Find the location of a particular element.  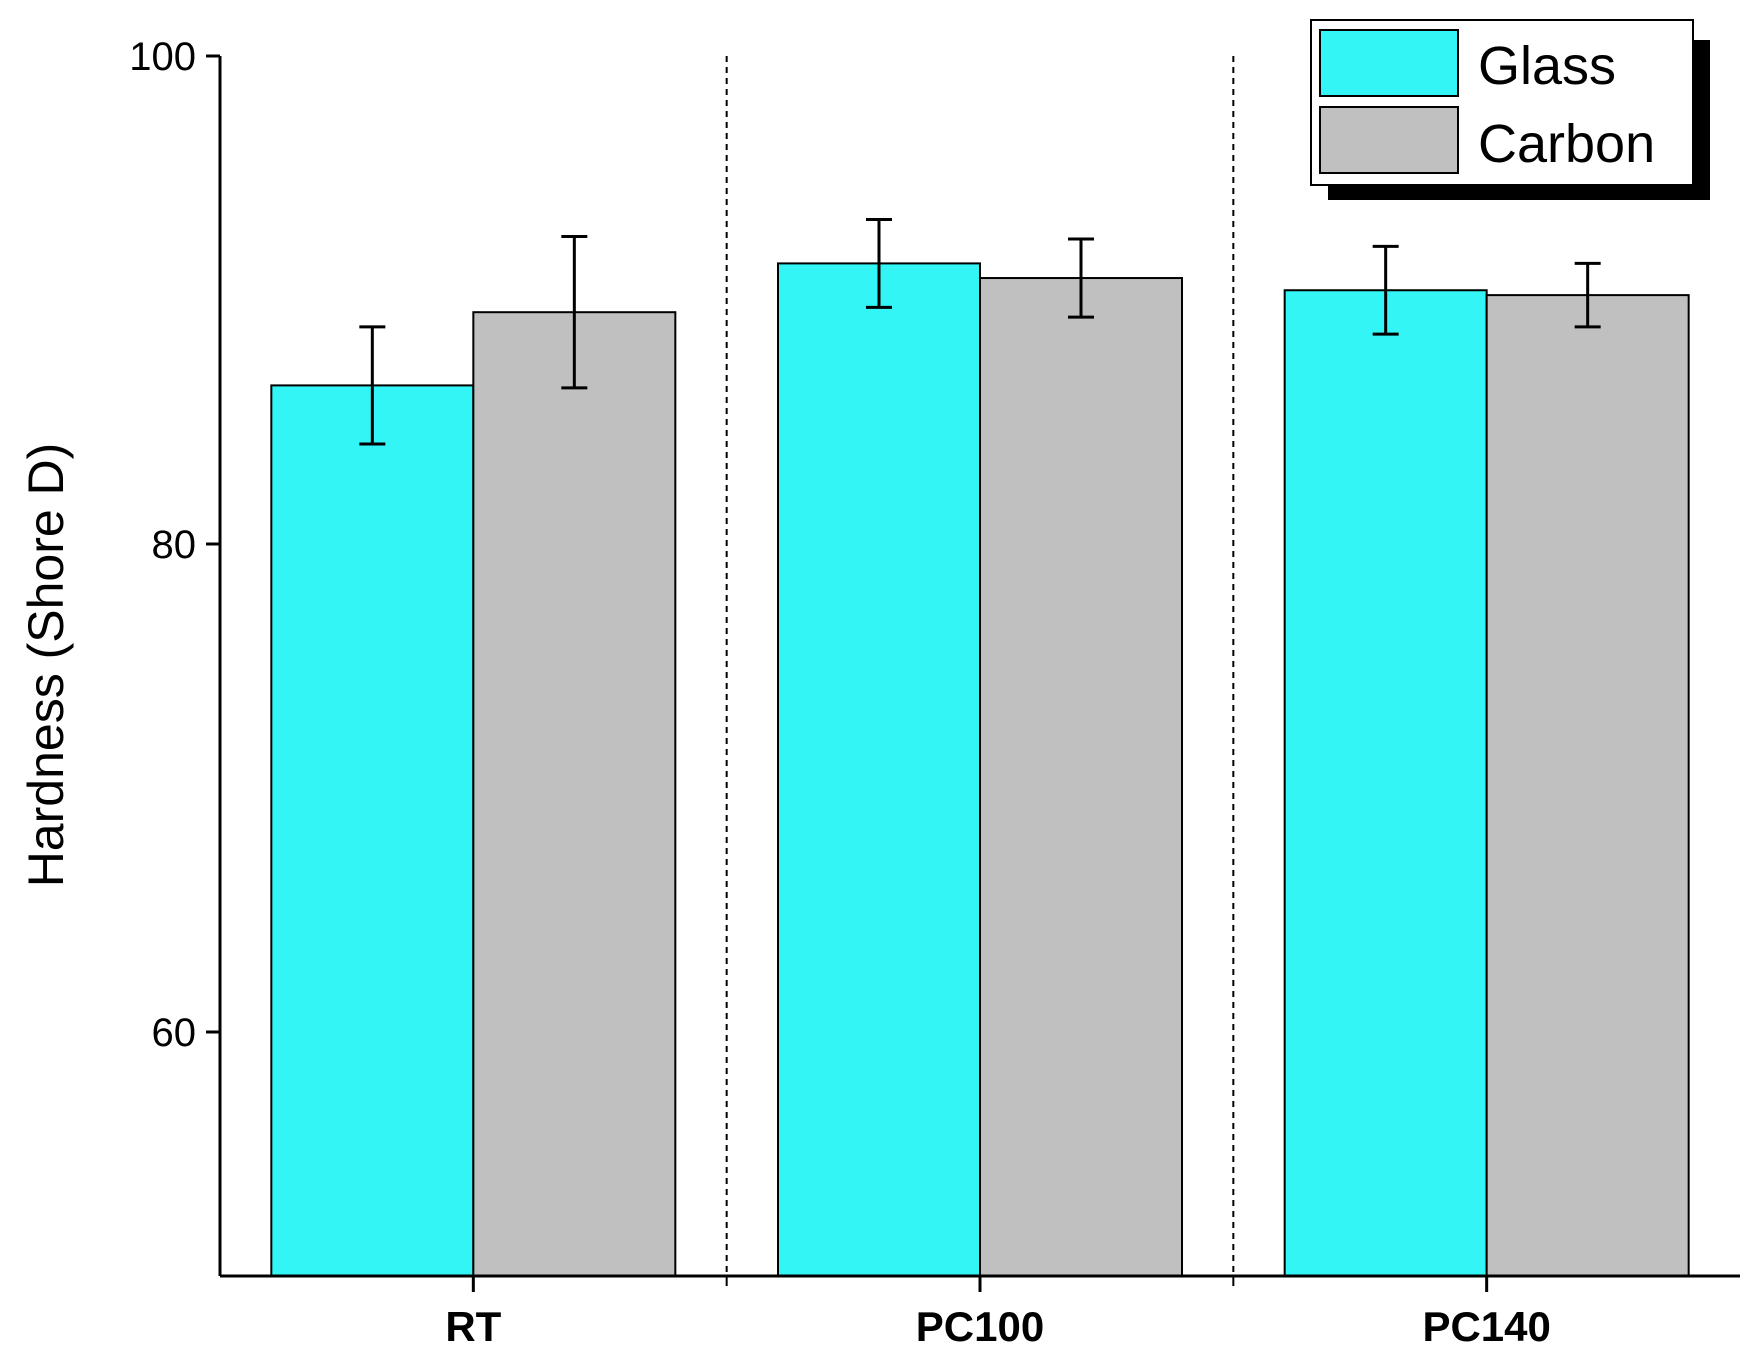

y-tick-label-80: 80 is located at coordinates (174, 545).